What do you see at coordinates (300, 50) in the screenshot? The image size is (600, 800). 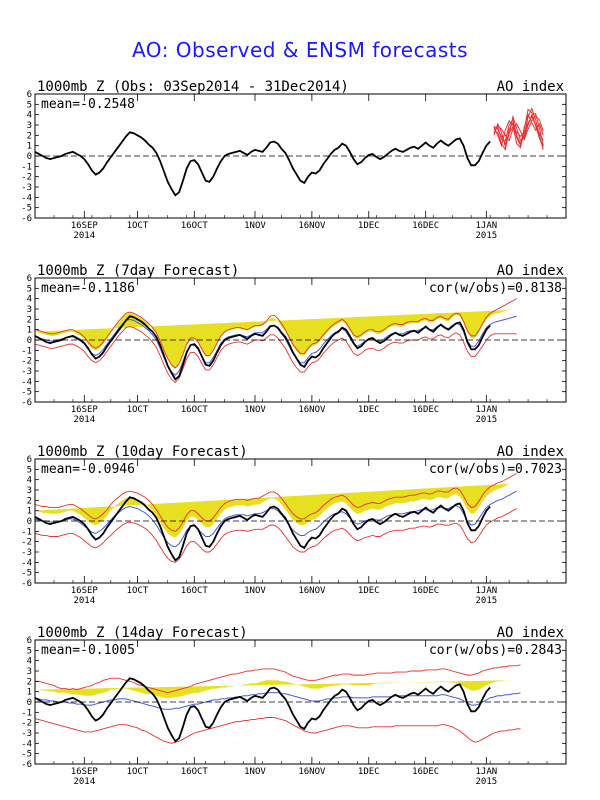 I see `main-title: AO: Observed & ENSM forecasts` at bounding box center [300, 50].